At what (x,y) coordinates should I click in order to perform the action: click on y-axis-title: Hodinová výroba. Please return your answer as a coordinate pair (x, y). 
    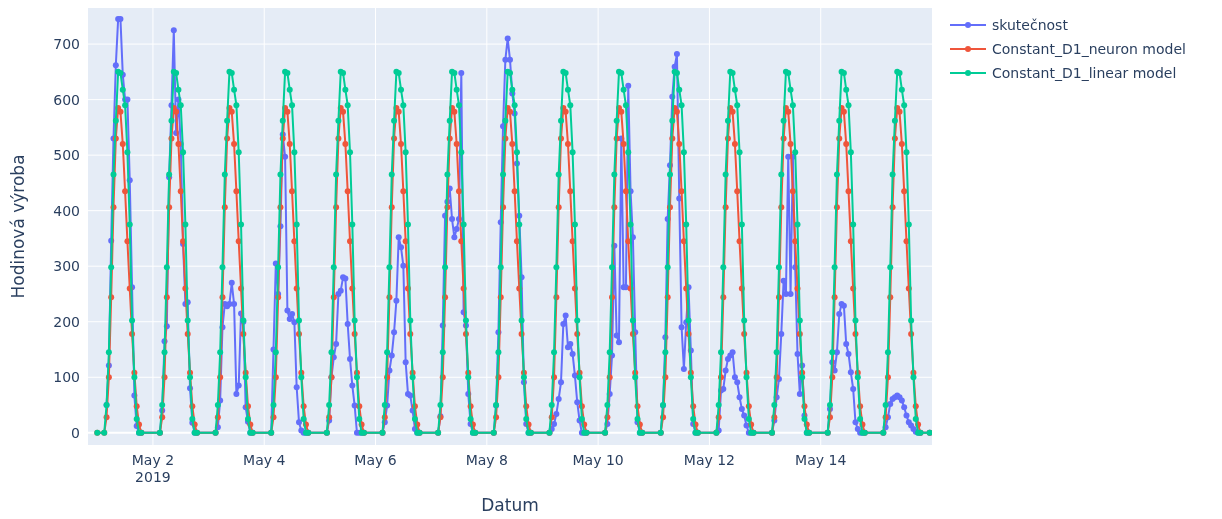
    Looking at the image, I should click on (18, 226).